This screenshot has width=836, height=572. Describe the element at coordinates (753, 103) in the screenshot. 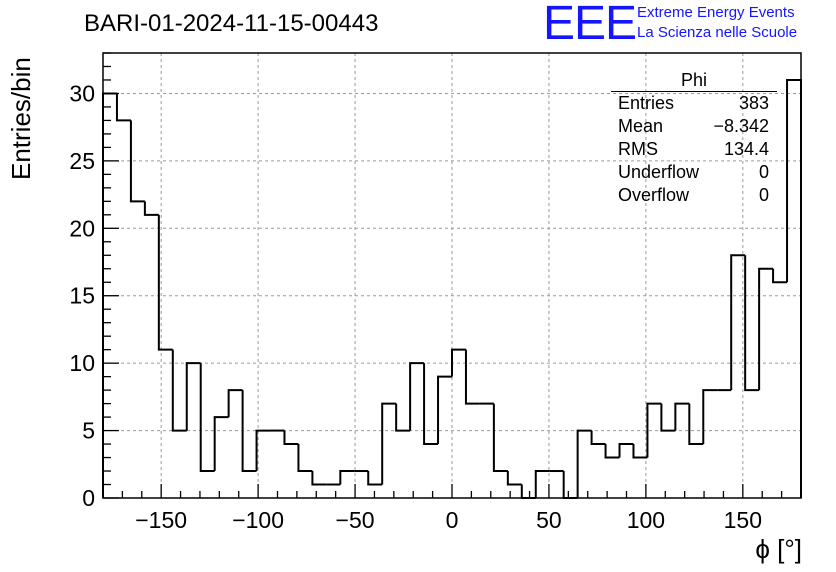

I see `stats-value: 383` at that location.